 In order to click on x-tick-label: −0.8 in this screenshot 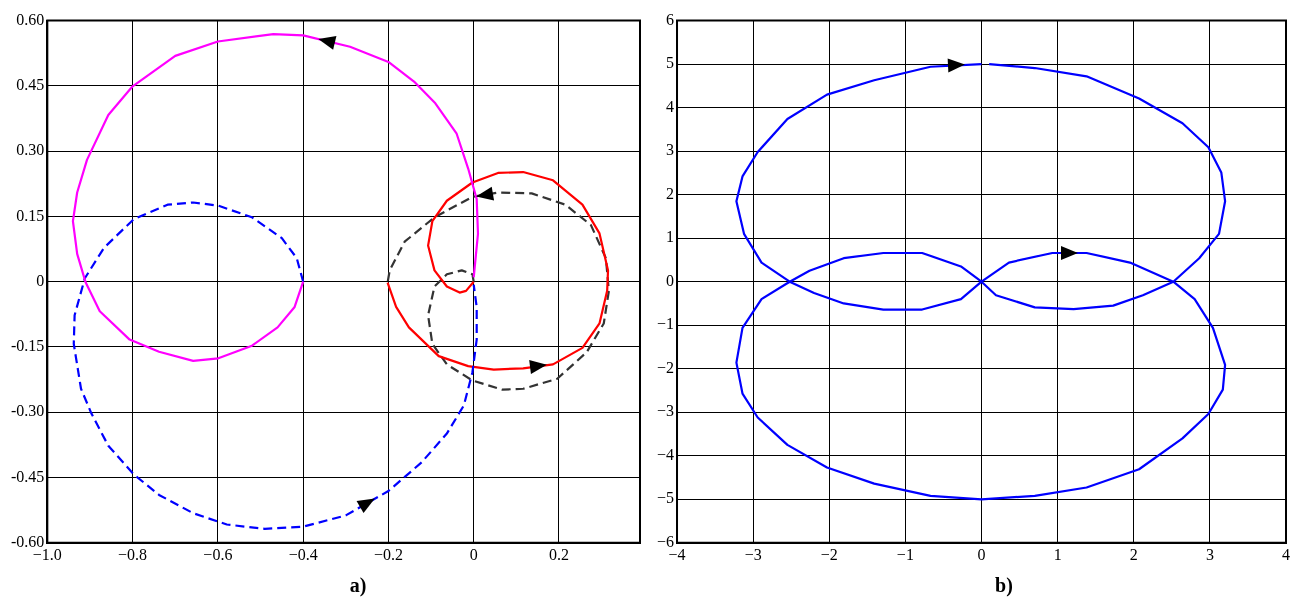, I will do `click(133, 554)`.